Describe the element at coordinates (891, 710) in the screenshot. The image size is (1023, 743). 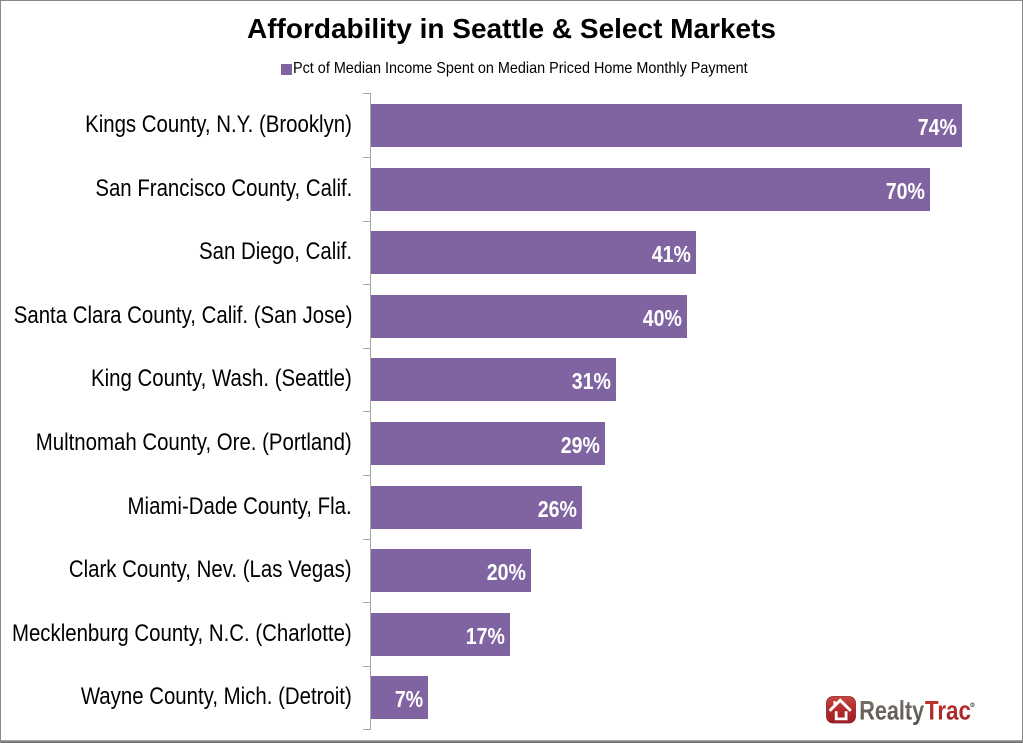
I see `svg-text: Realty` at that location.